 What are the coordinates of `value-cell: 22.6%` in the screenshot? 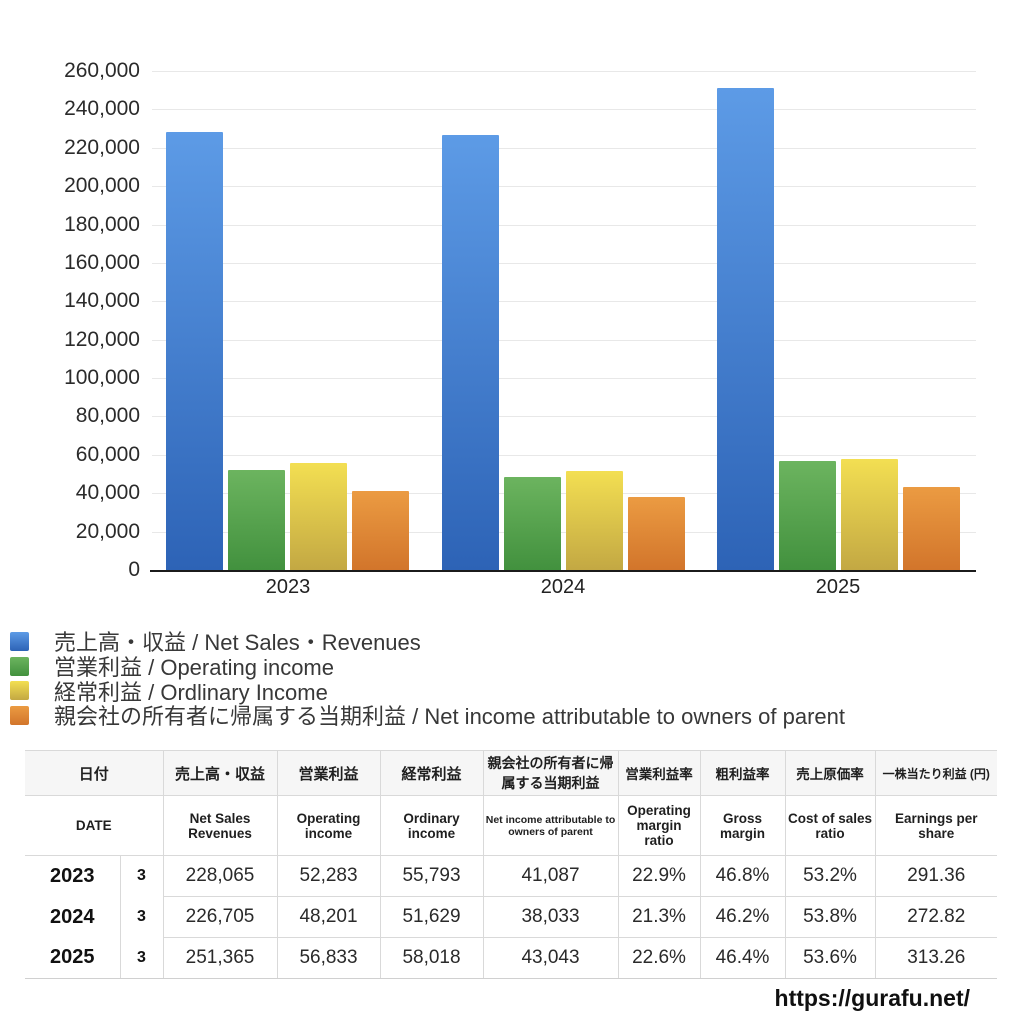 It's located at (659, 958).